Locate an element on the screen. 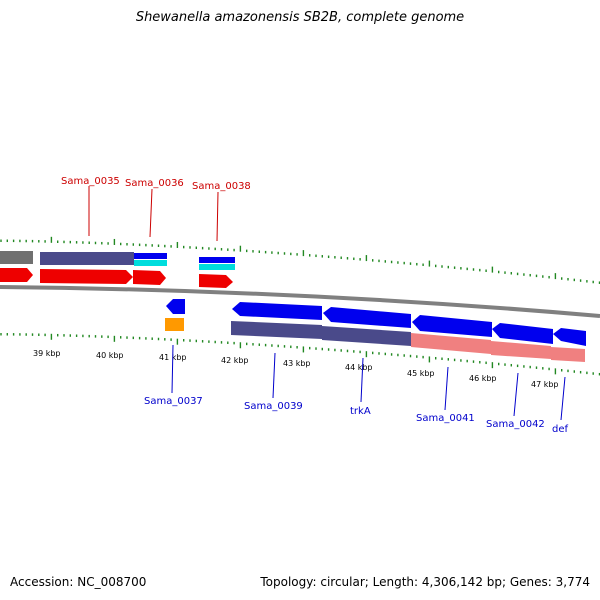 The image size is (600, 600). kbp-label: 43 kbp is located at coordinates (297, 363).